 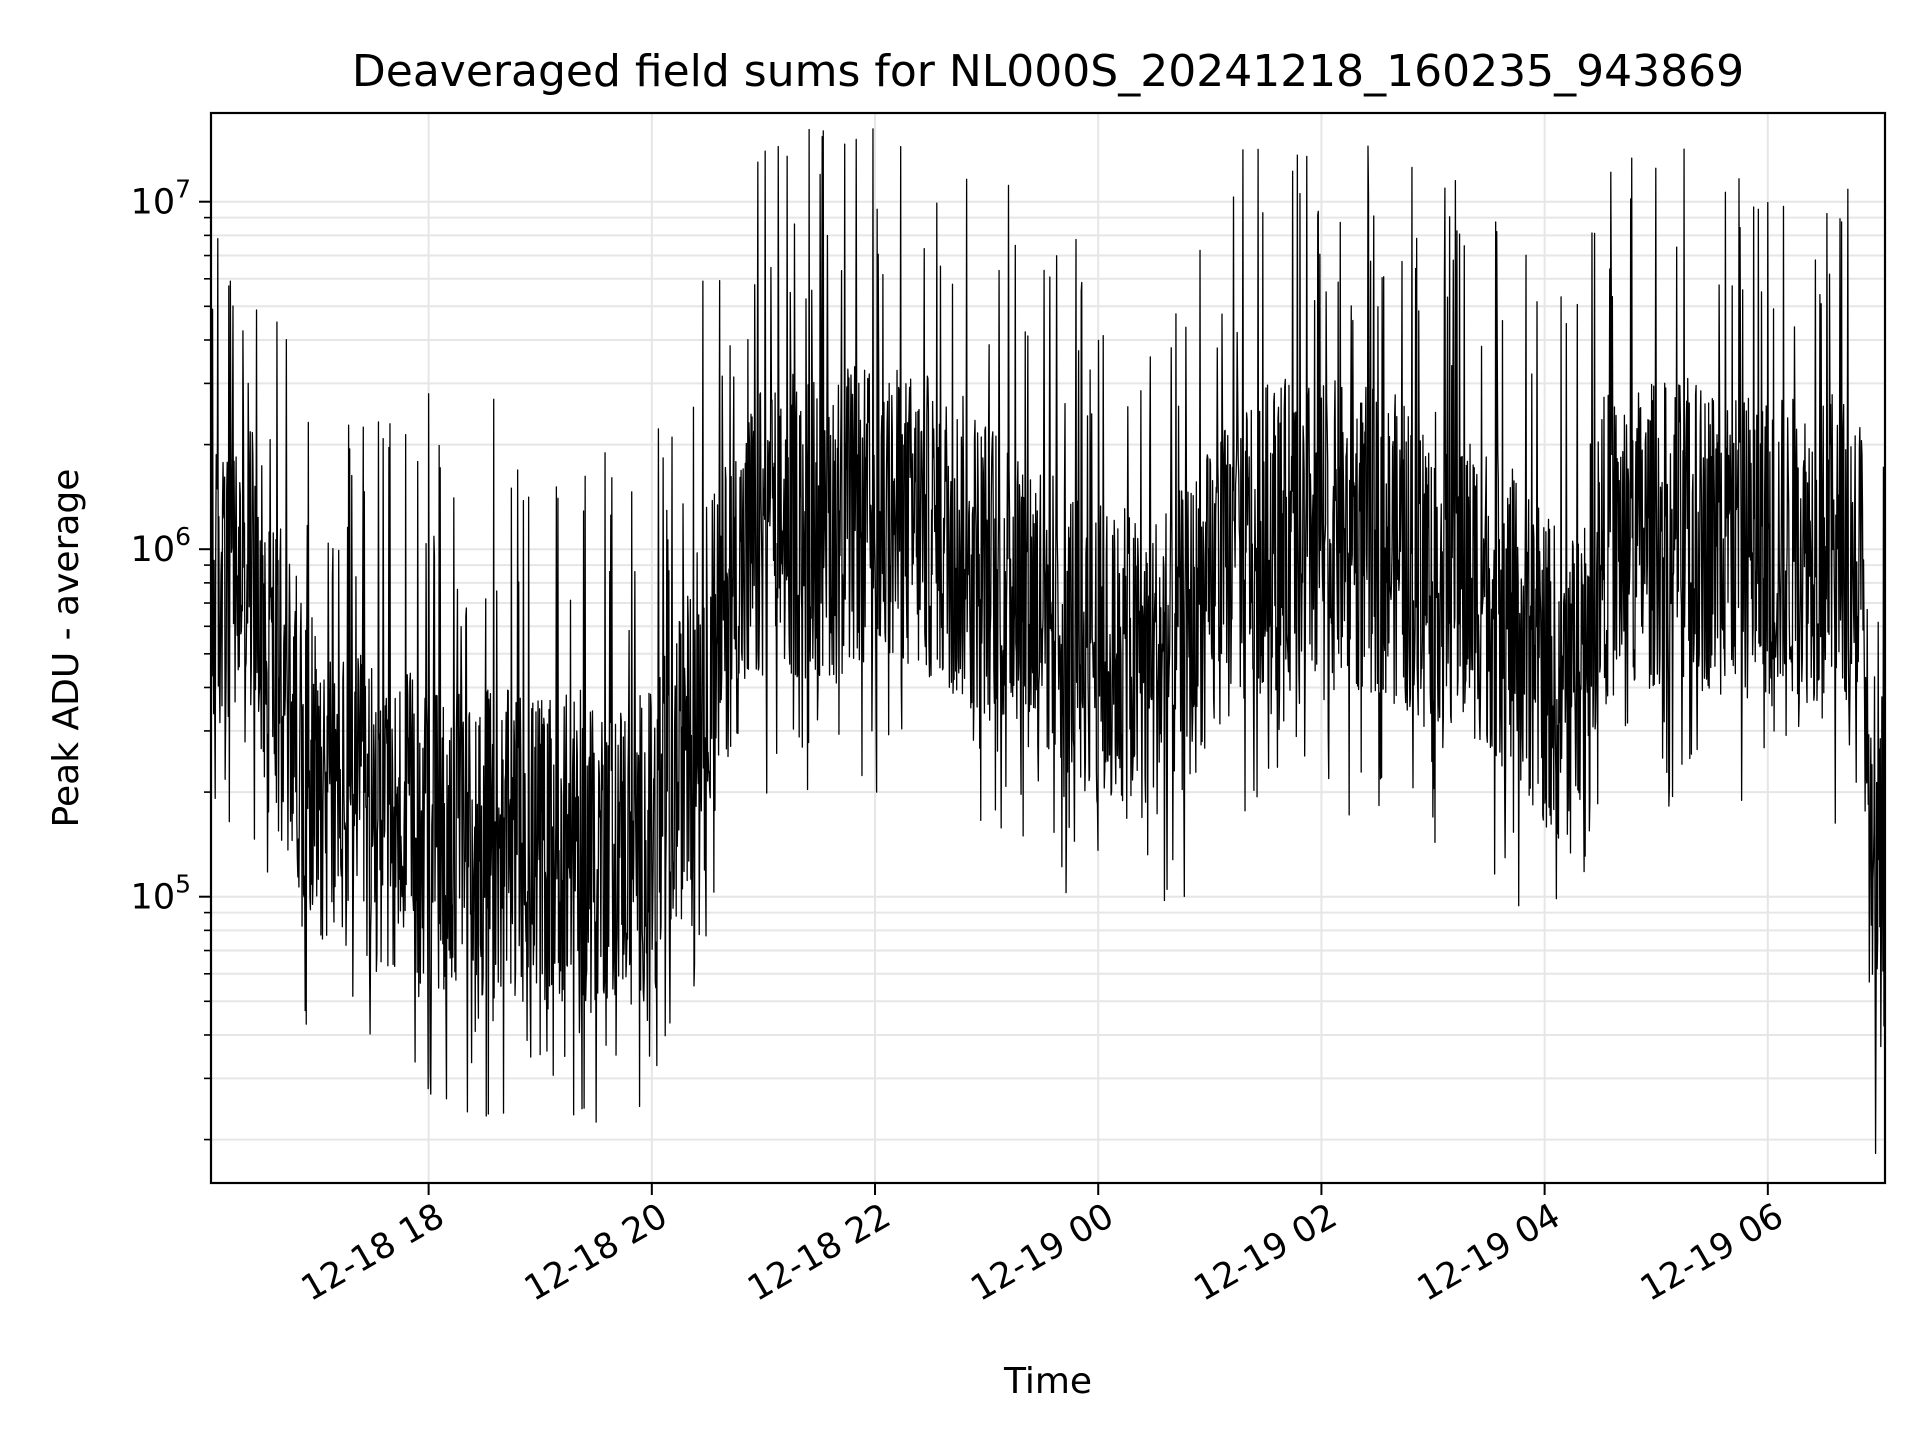 I want to click on x-tick-label: 12-18 20, so click(x=596, y=1252).